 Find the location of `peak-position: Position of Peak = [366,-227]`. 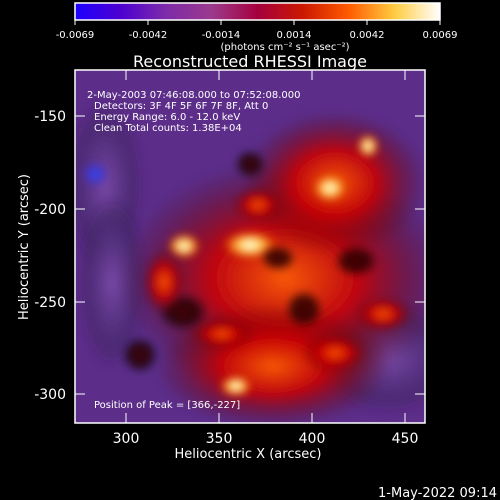

peak-position: Position of Peak = [366,-227] is located at coordinates (167, 405).